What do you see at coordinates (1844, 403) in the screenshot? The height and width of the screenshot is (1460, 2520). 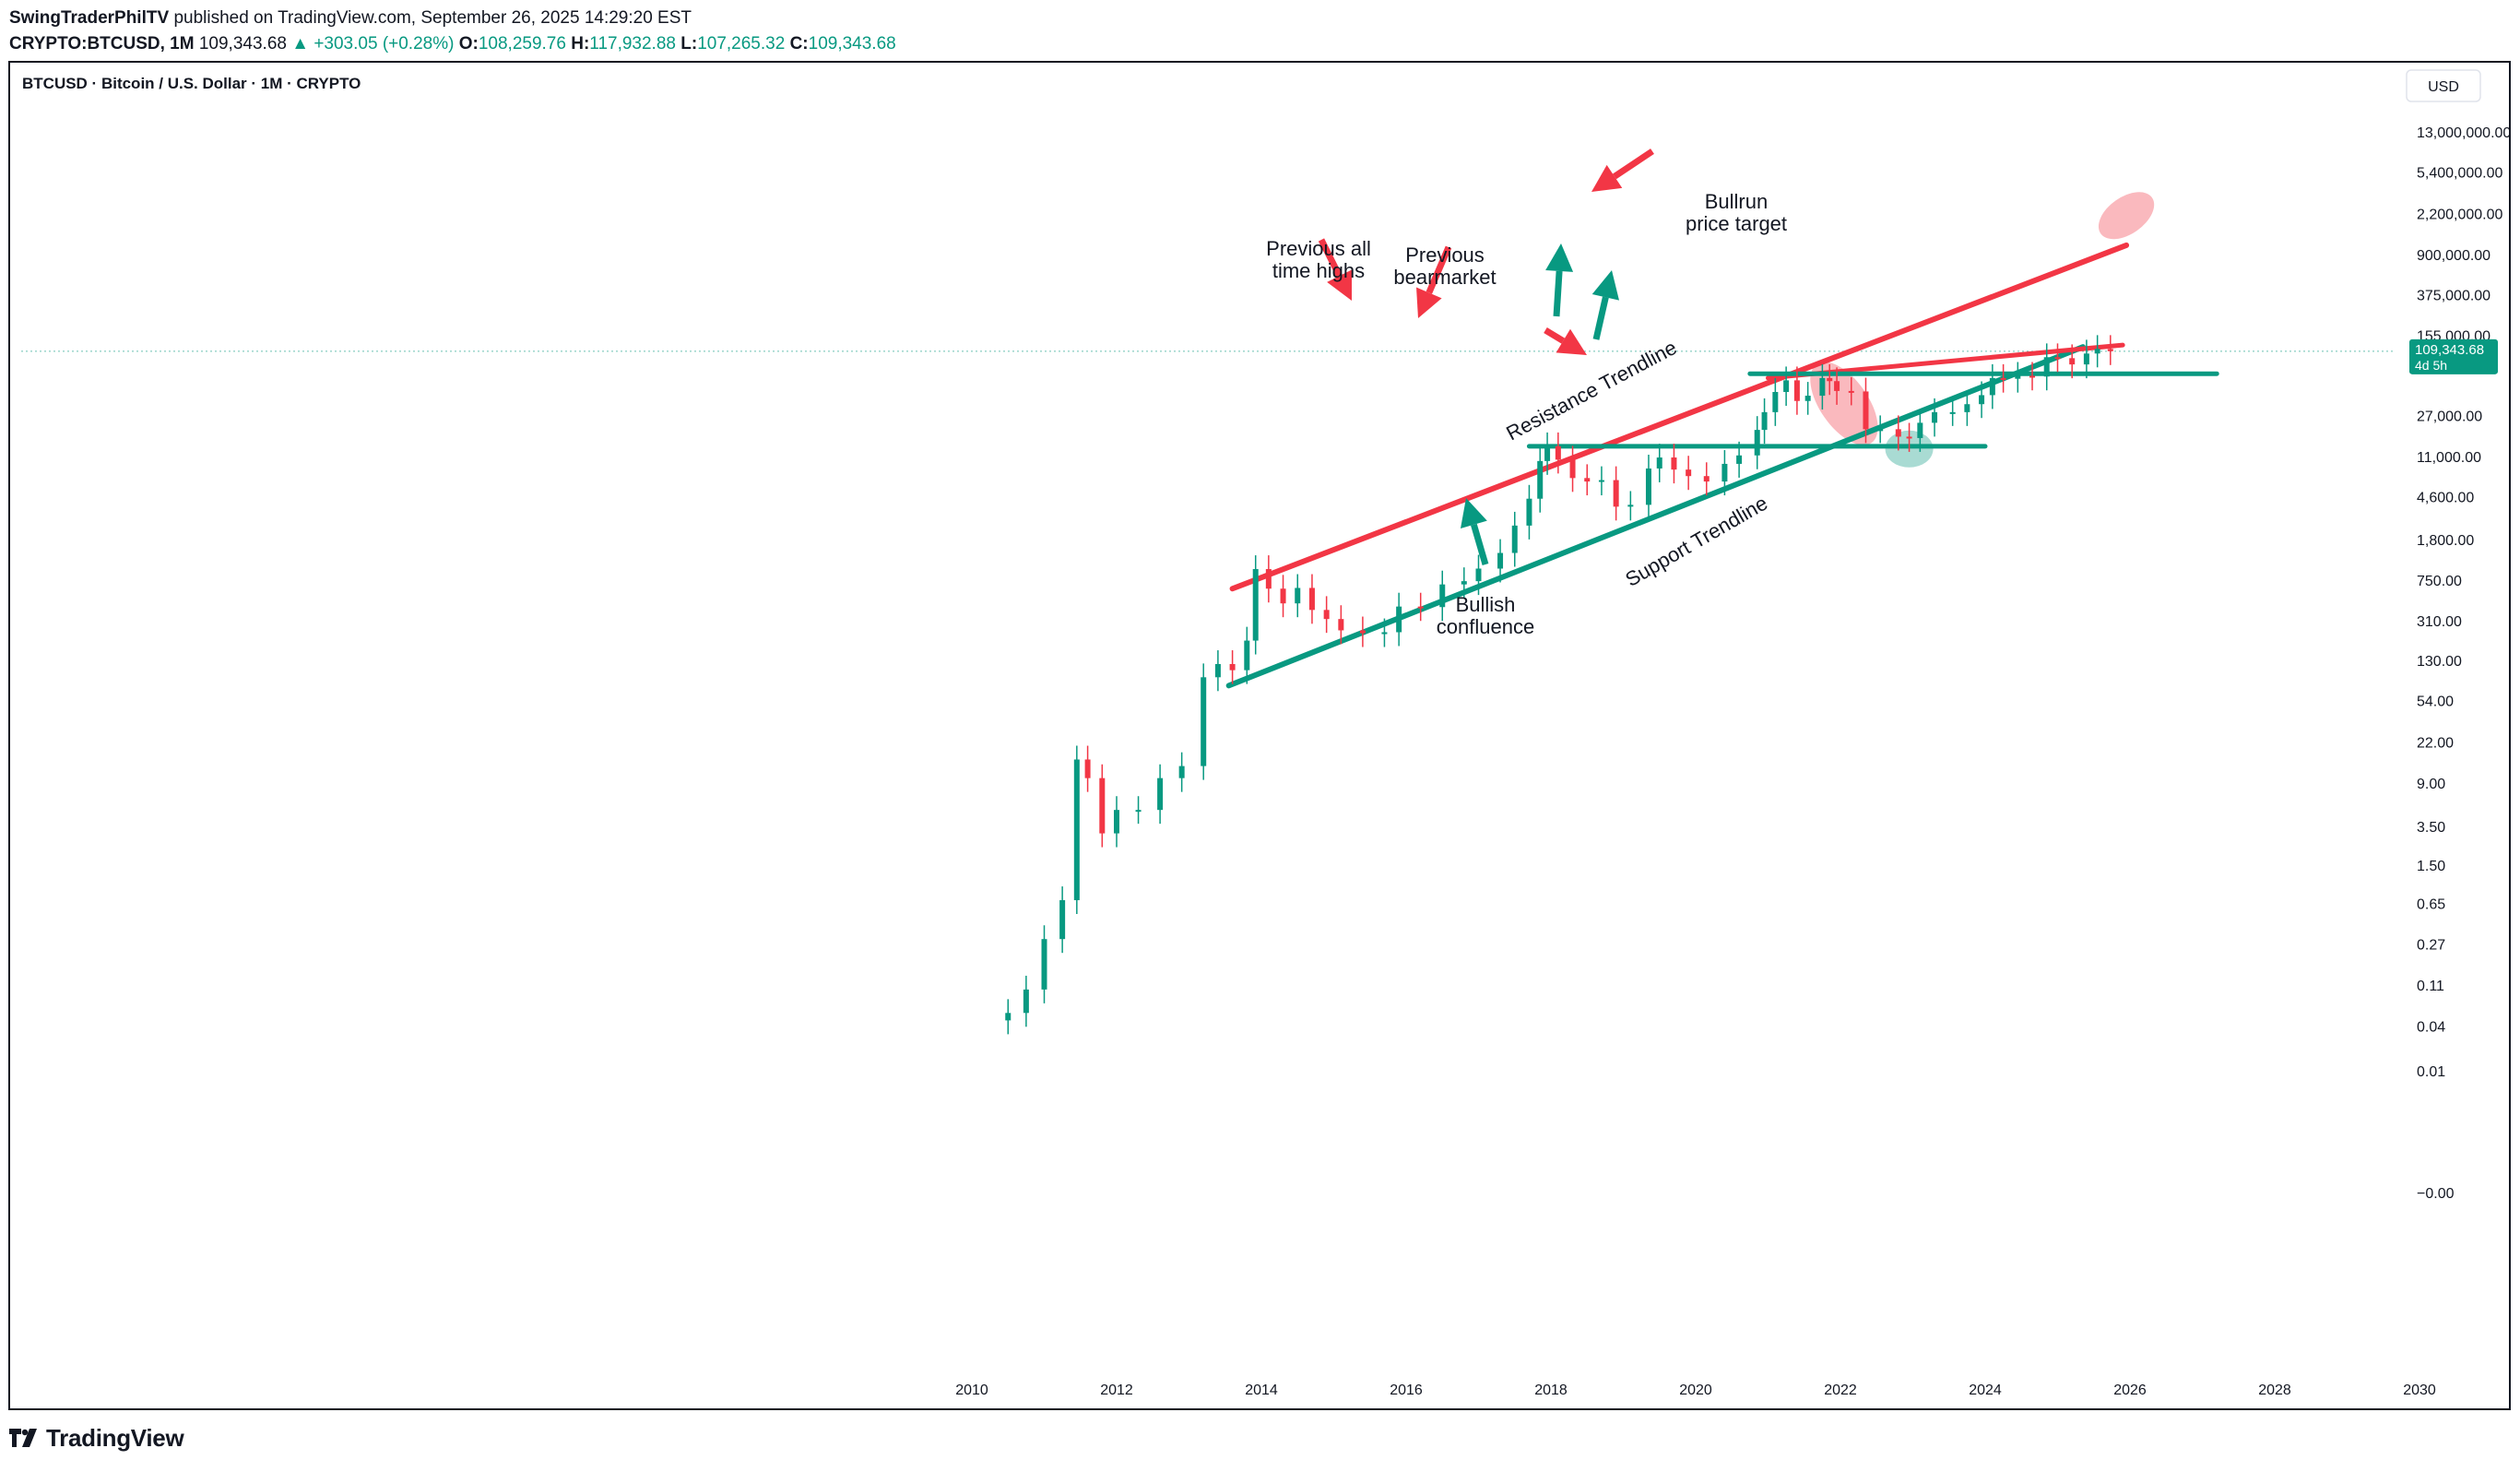 I see `bearmarket-highlight` at bounding box center [1844, 403].